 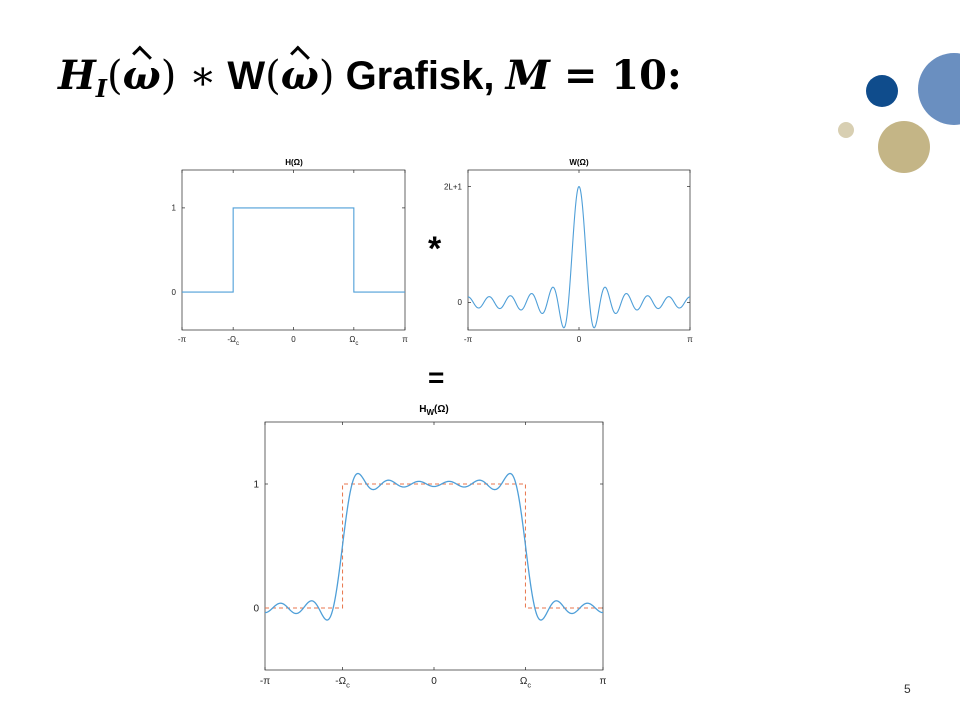 What do you see at coordinates (435, 249) in the screenshot?
I see `convolution-symbol: *` at bounding box center [435, 249].